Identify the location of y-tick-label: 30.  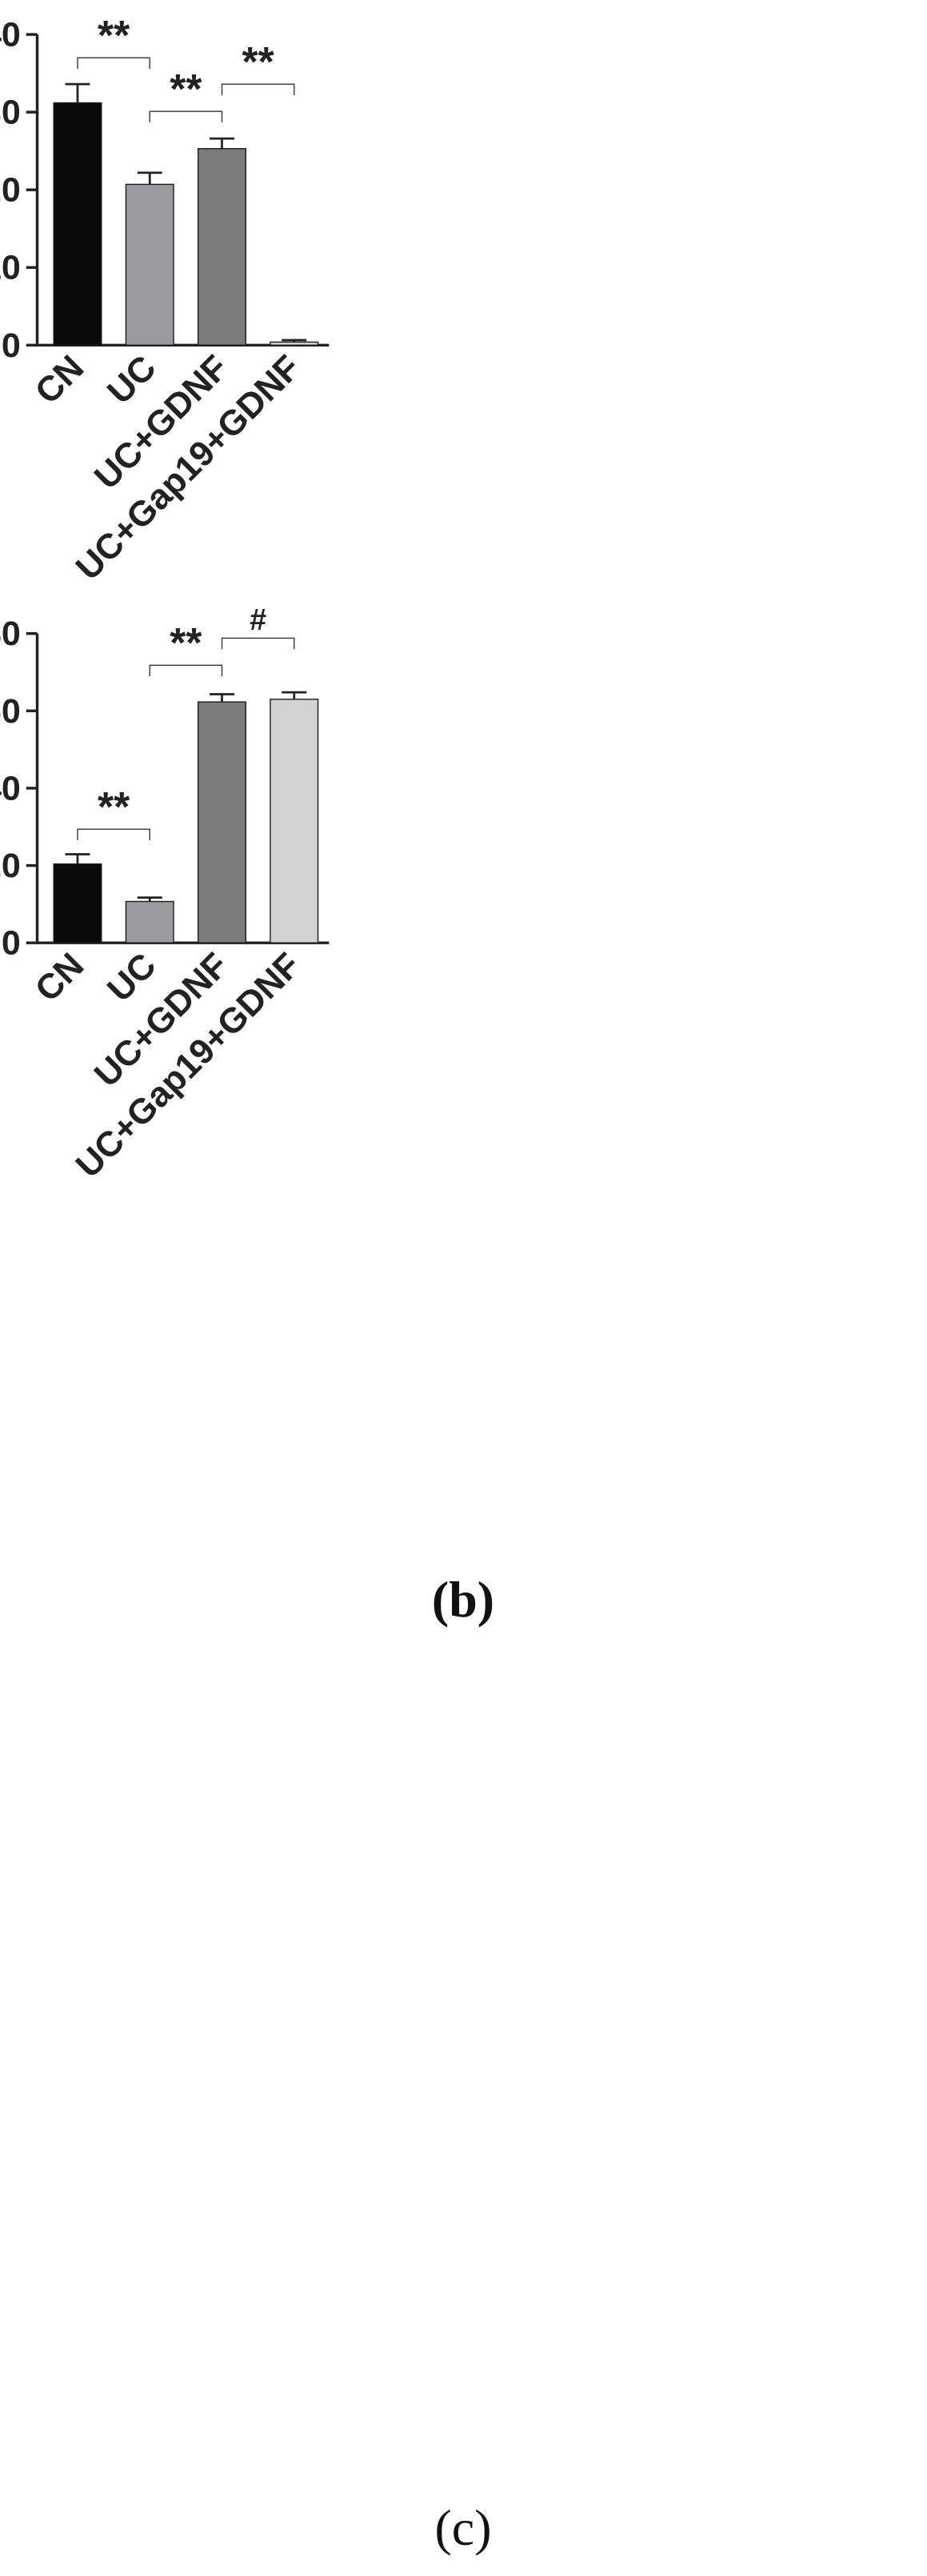
(11, 113).